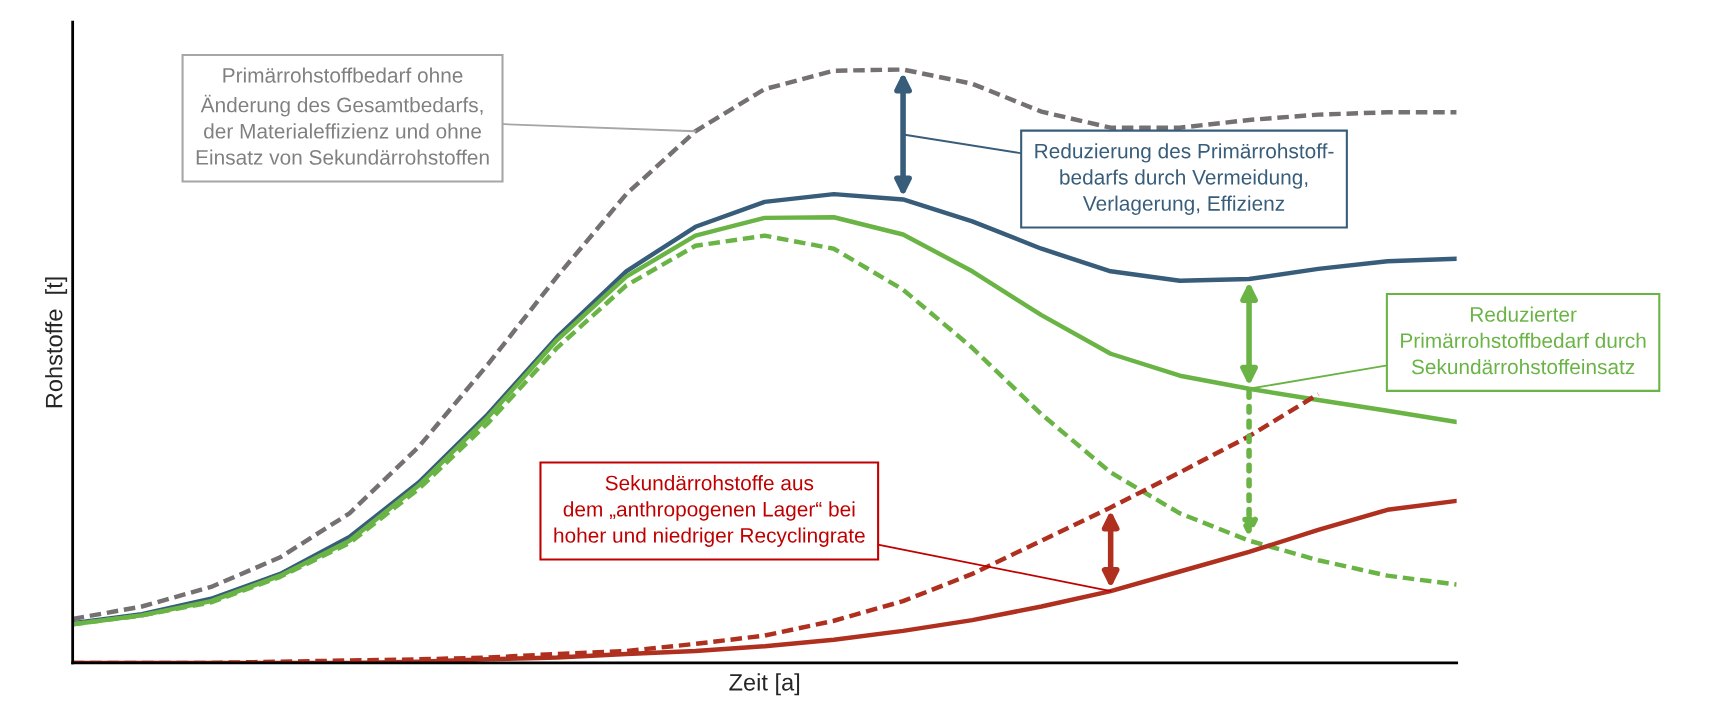  Describe the element at coordinates (709, 511) in the screenshot. I see `annotation: Sekundärrohstoffe aus dem „anthropogenen Lager“ bei hoher und niedriger Recyclingrate` at that location.